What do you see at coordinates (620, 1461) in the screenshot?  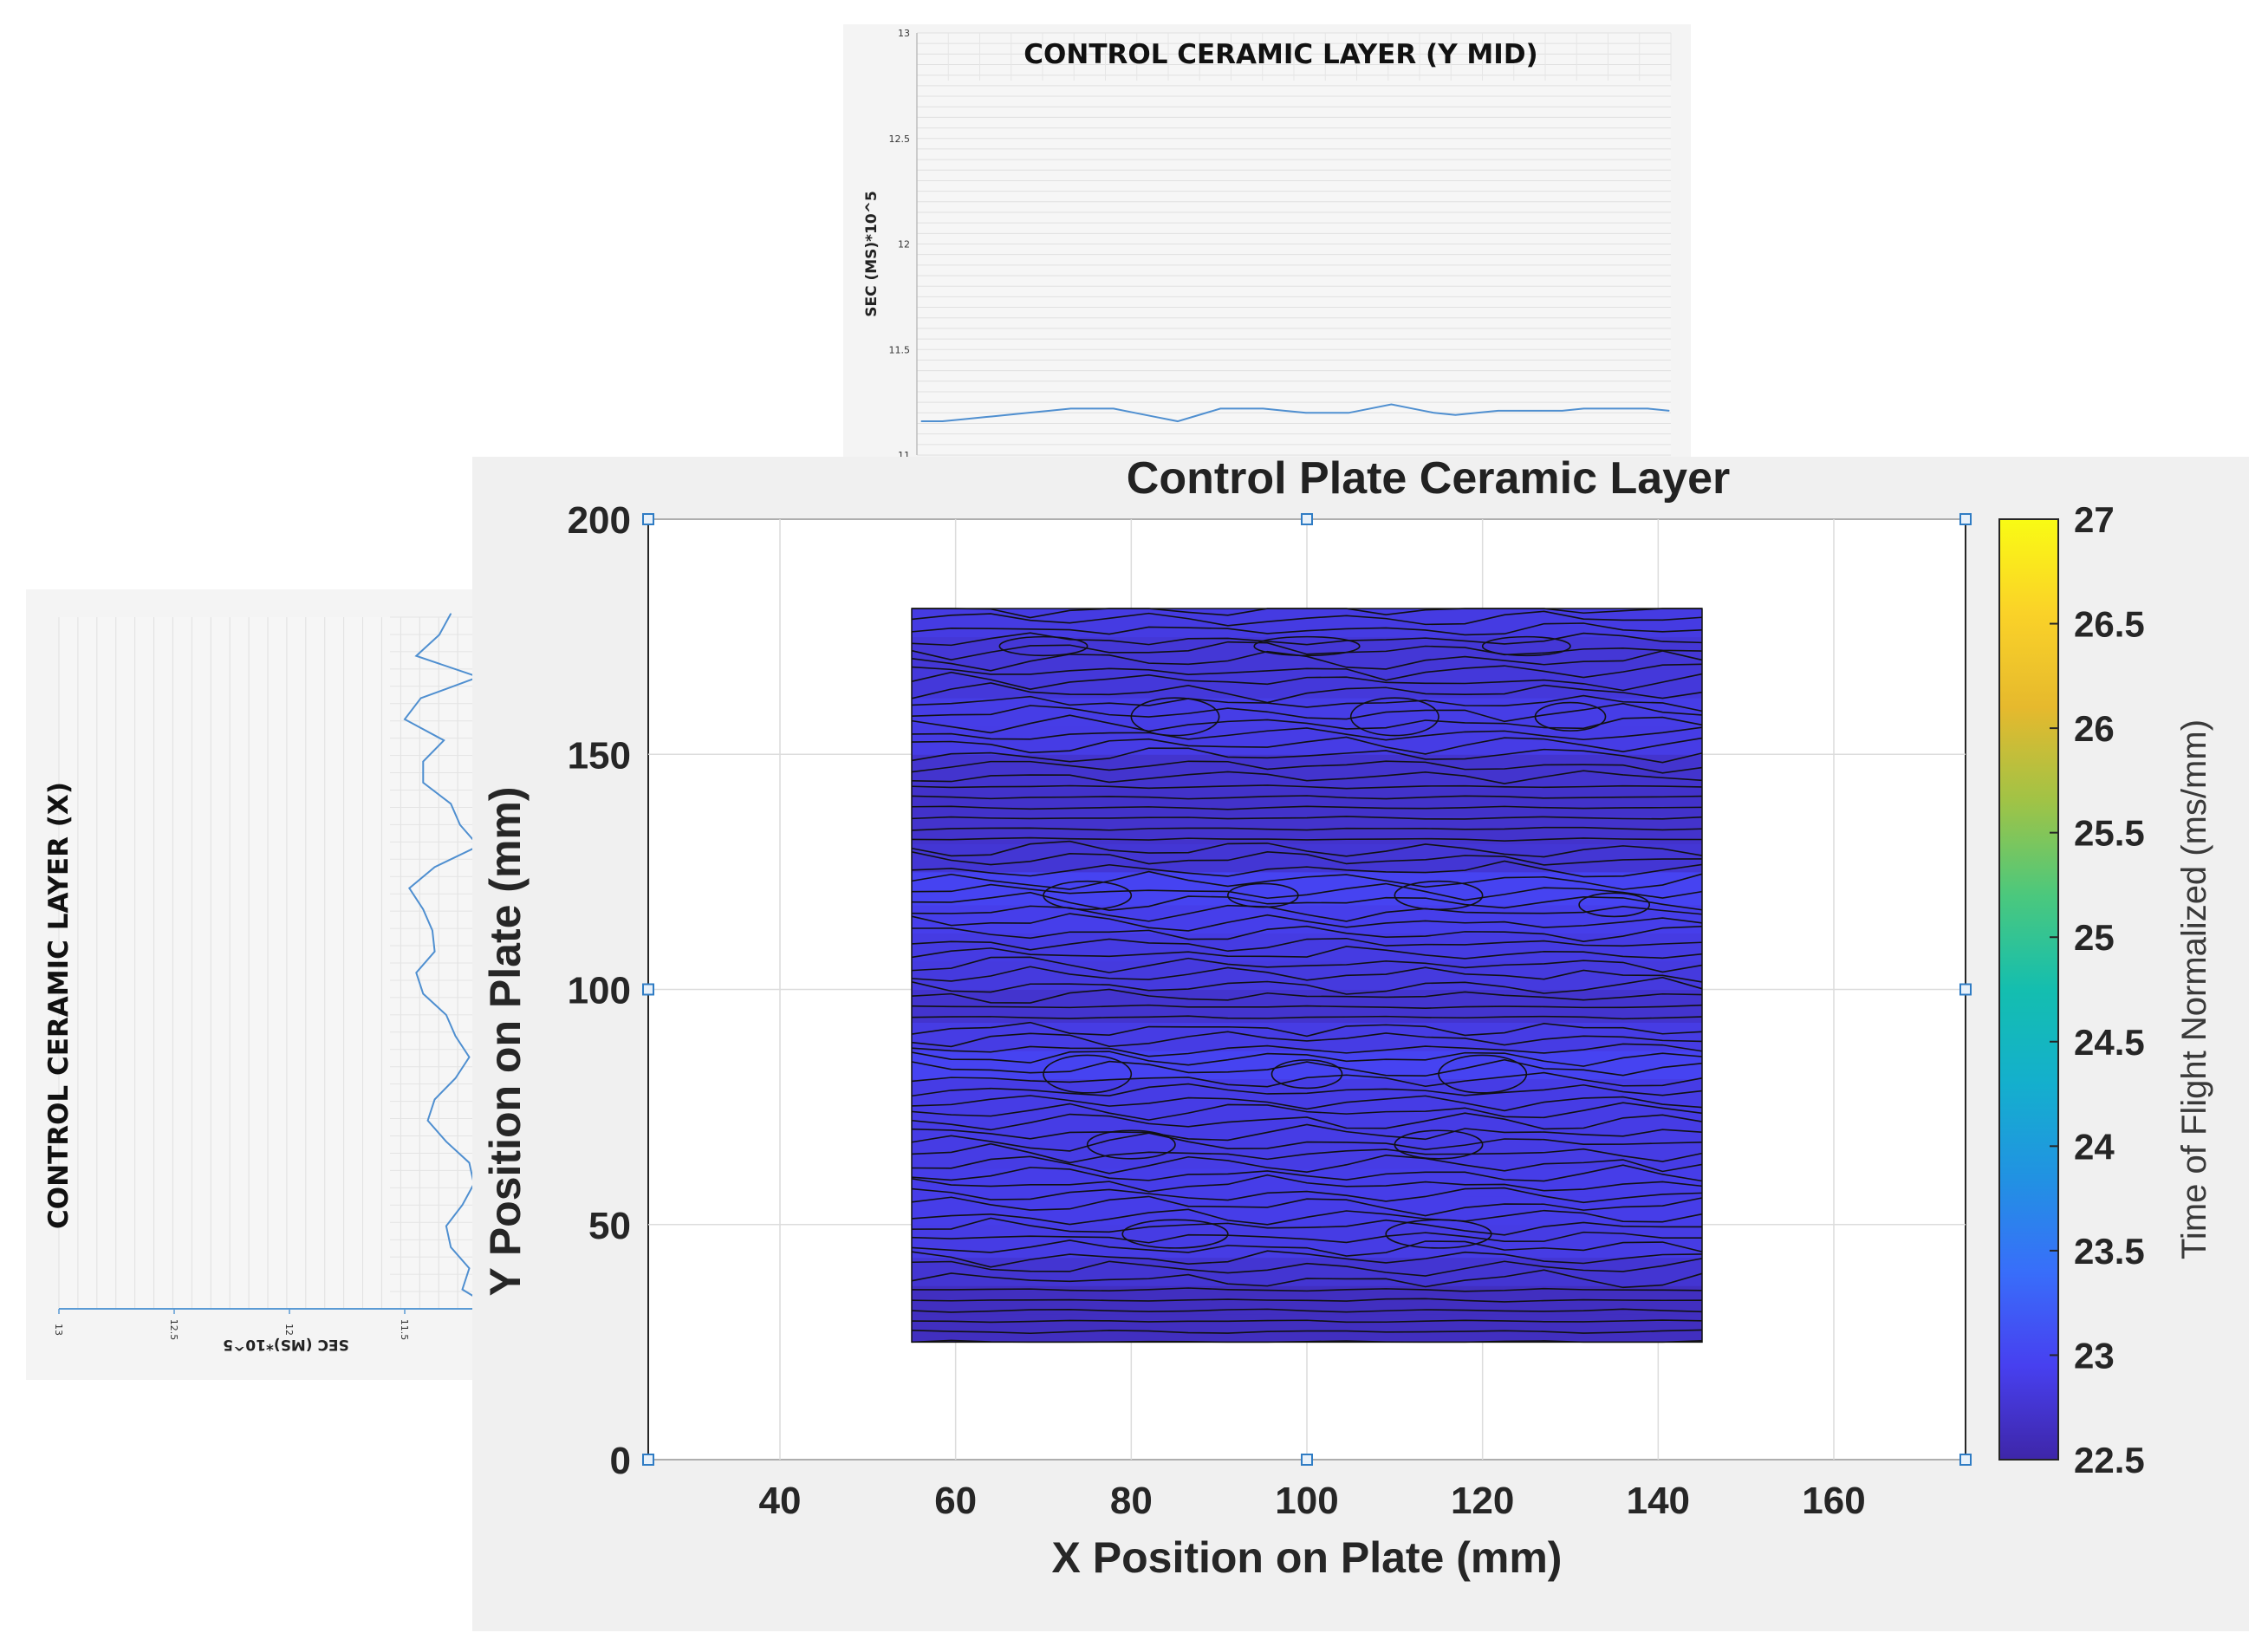 I see `main-y-tick-label: 0` at bounding box center [620, 1461].